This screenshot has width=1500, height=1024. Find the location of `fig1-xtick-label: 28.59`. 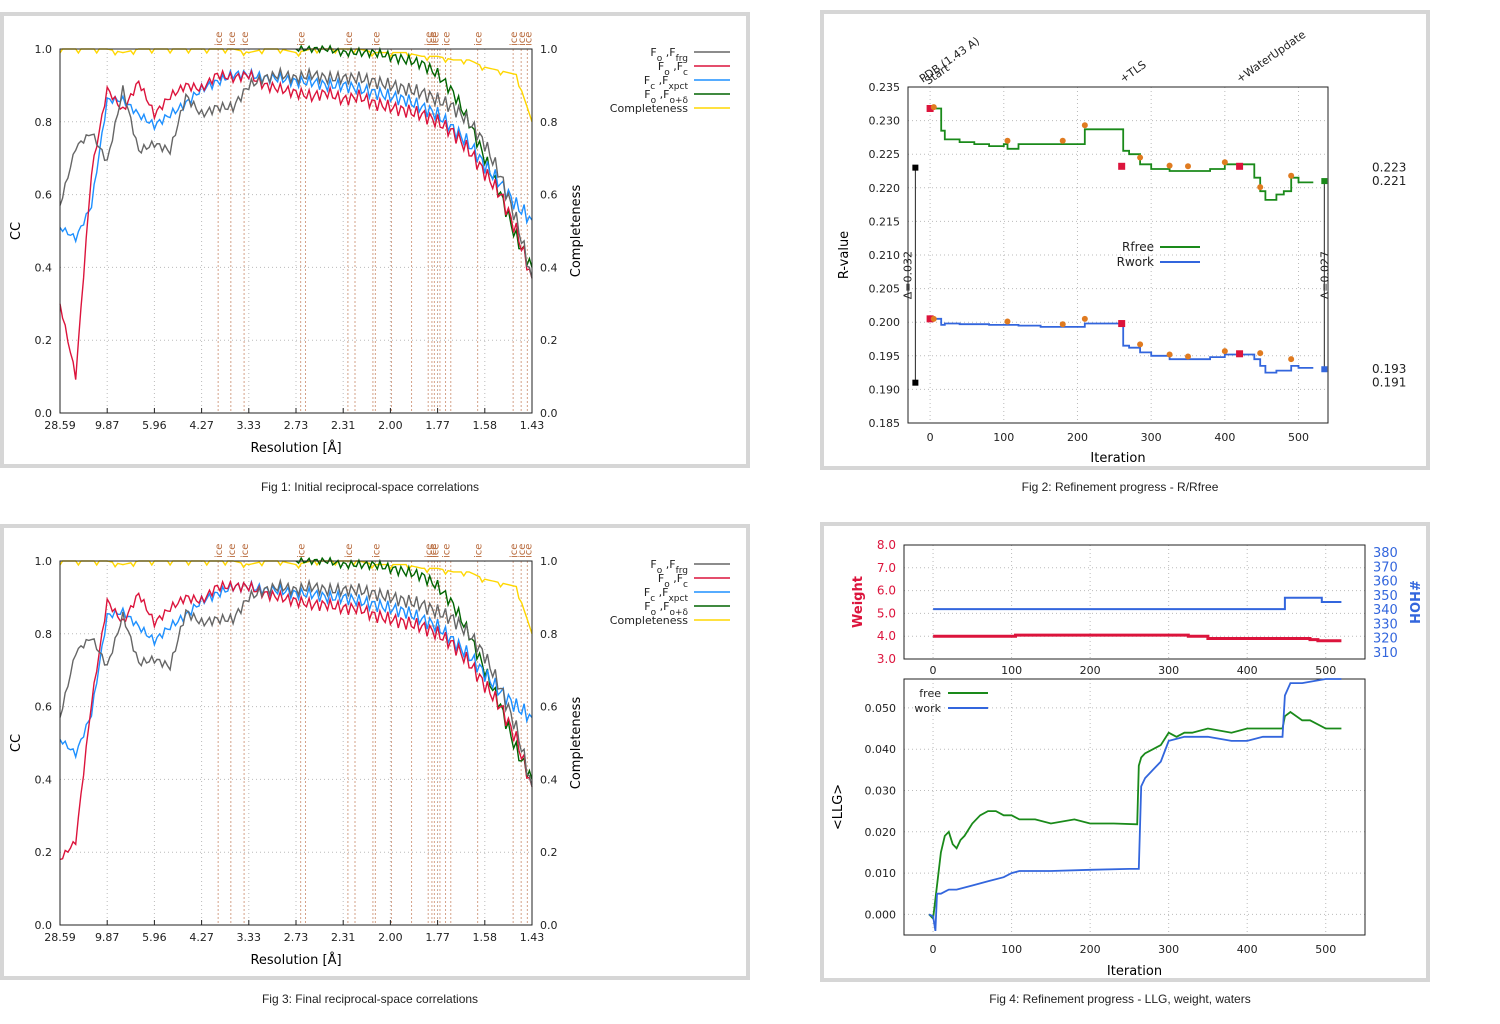

fig1-xtick-label: 28.59 is located at coordinates (60, 425).